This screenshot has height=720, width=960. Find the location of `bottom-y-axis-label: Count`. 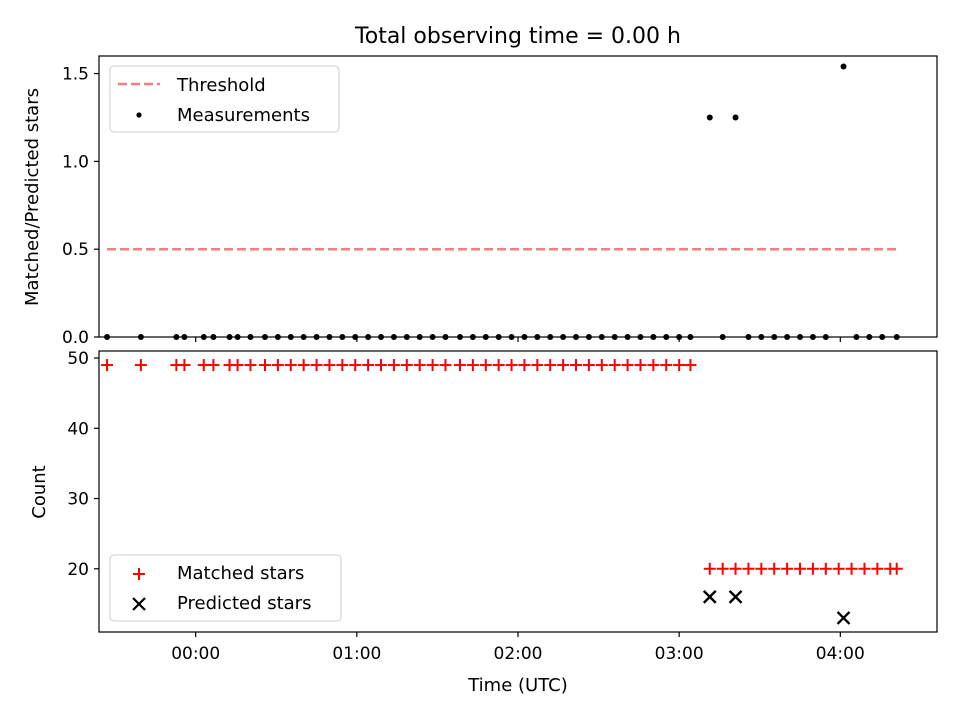

bottom-y-axis-label: Count is located at coordinates (39, 491).